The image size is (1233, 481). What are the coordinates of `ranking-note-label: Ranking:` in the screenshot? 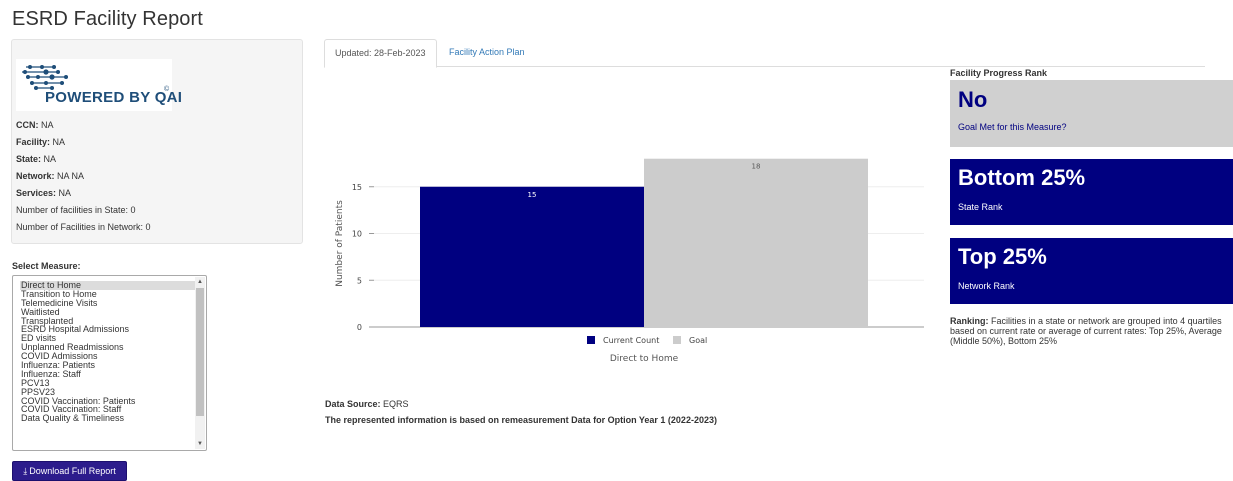 It's located at (969, 321).